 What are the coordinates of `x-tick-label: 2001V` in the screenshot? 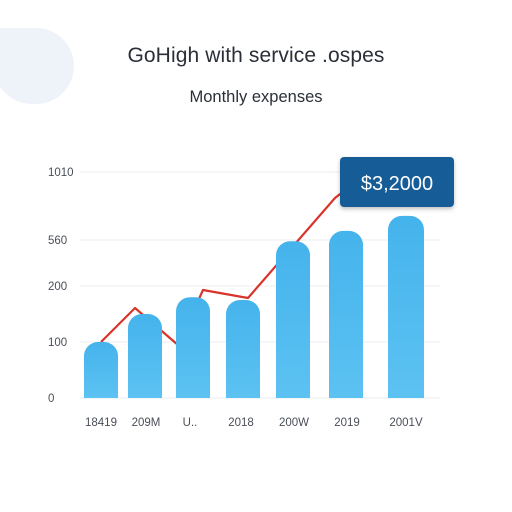 It's located at (406, 423).